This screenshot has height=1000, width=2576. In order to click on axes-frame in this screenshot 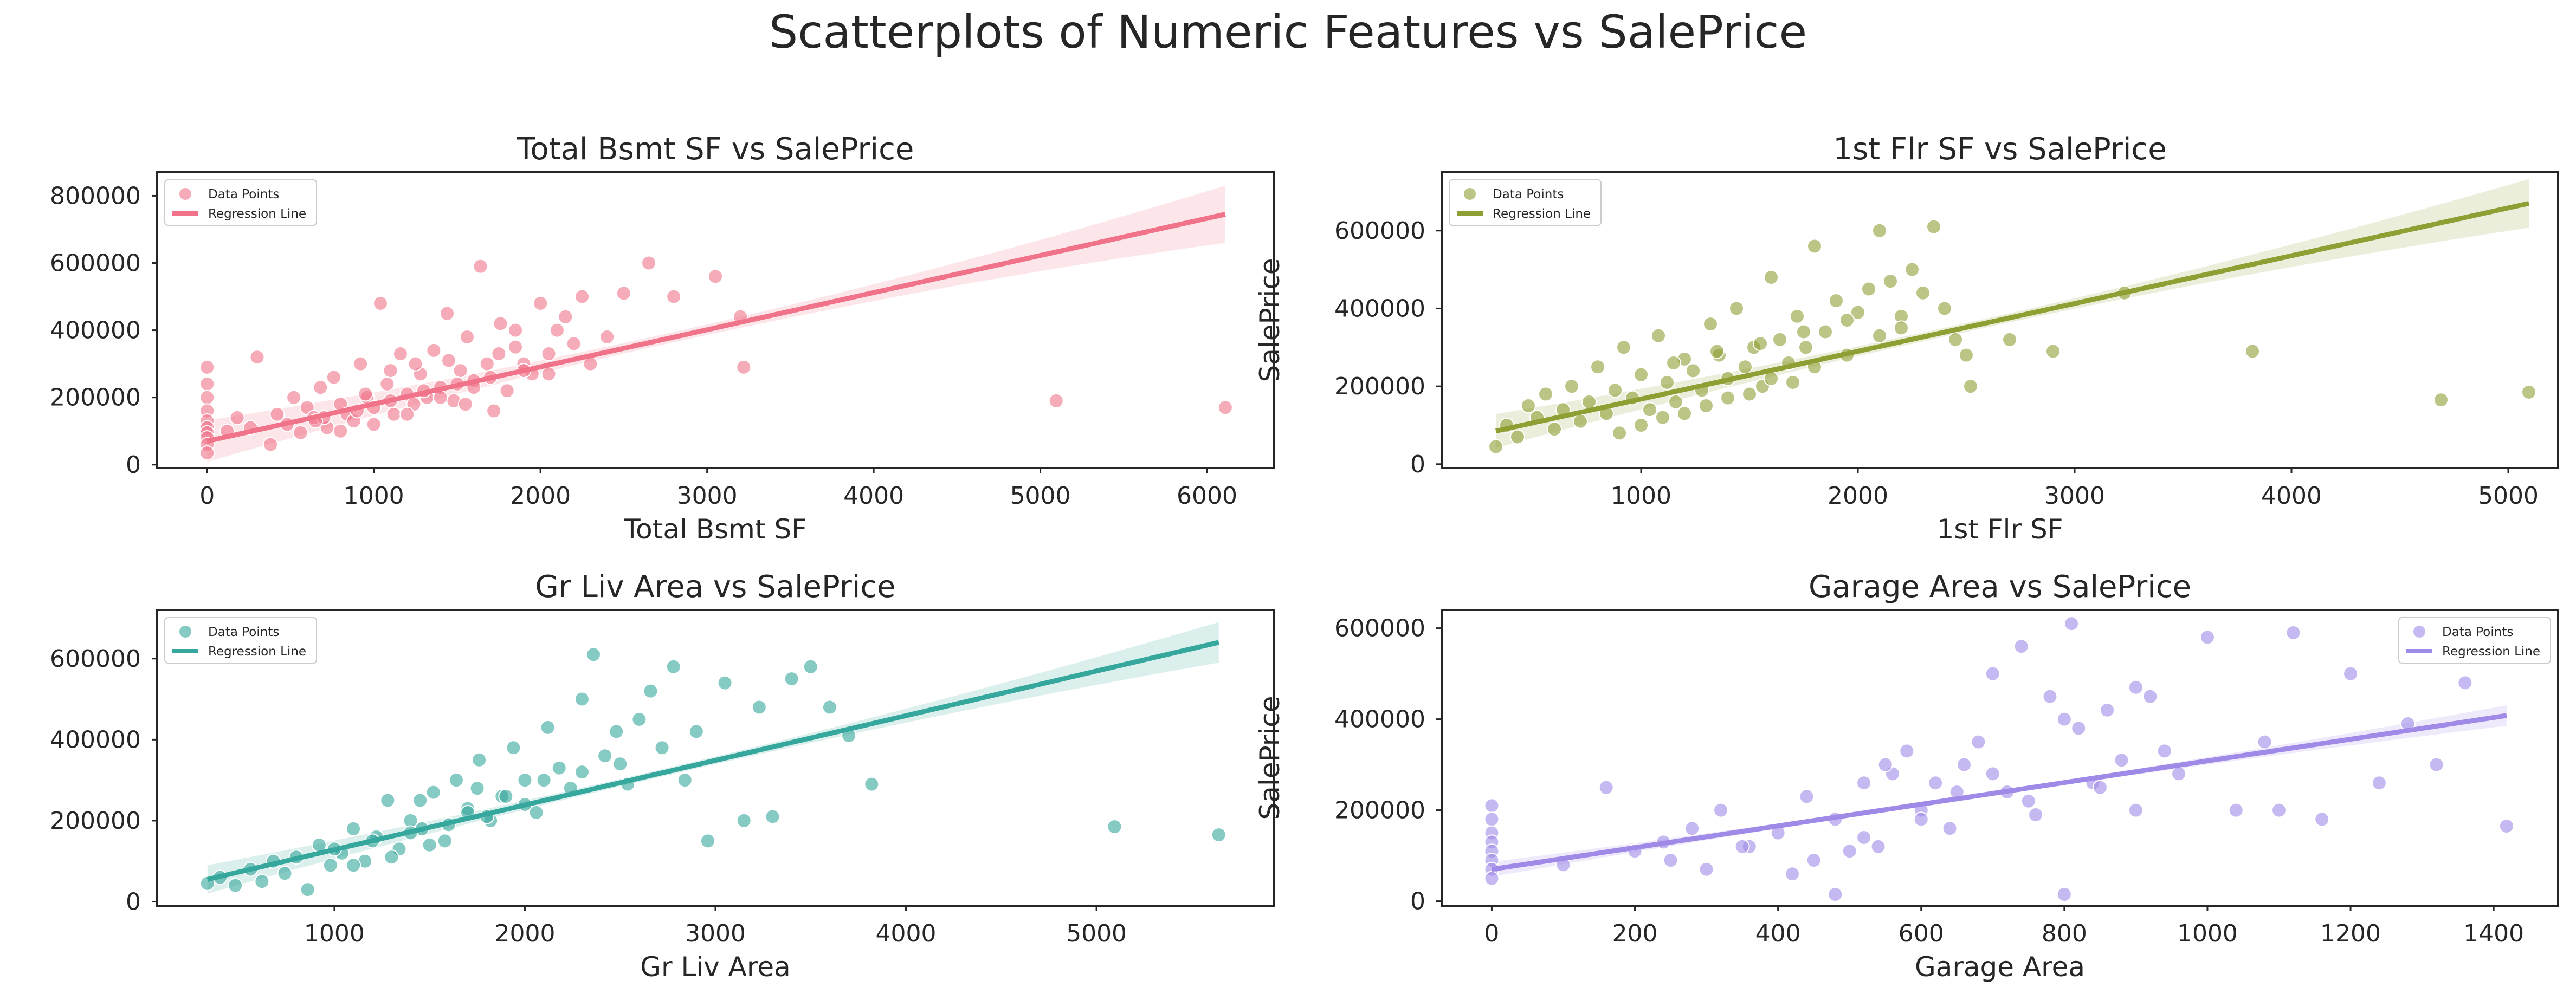, I will do `click(715, 320)`.